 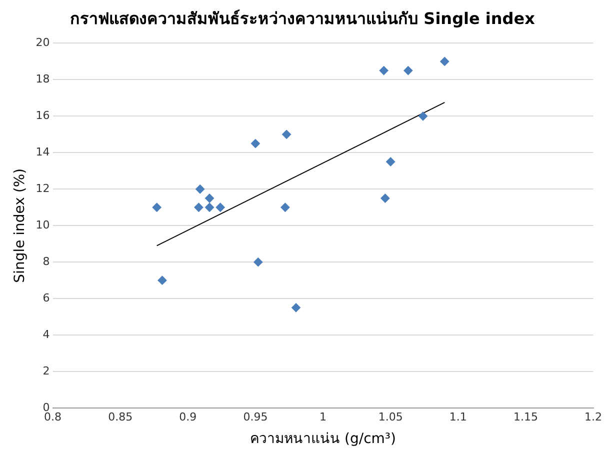 What do you see at coordinates (303, 18) in the screenshot?
I see `chart-title: กราฟแสดงความสัมพันธ์ระหว่างความหนาแน่นกับ Single index` at bounding box center [303, 18].